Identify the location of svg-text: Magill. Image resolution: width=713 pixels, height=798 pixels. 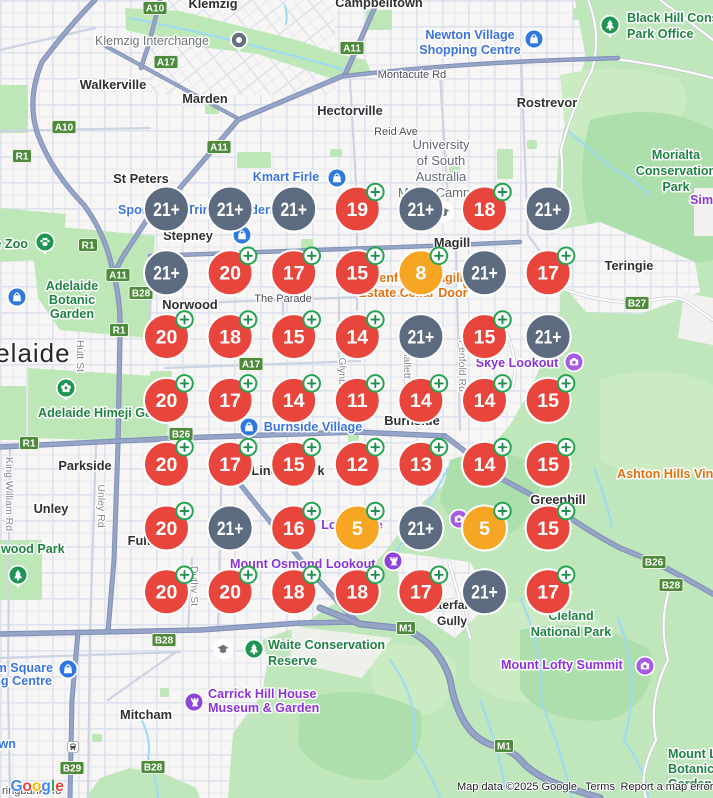
(452, 242).